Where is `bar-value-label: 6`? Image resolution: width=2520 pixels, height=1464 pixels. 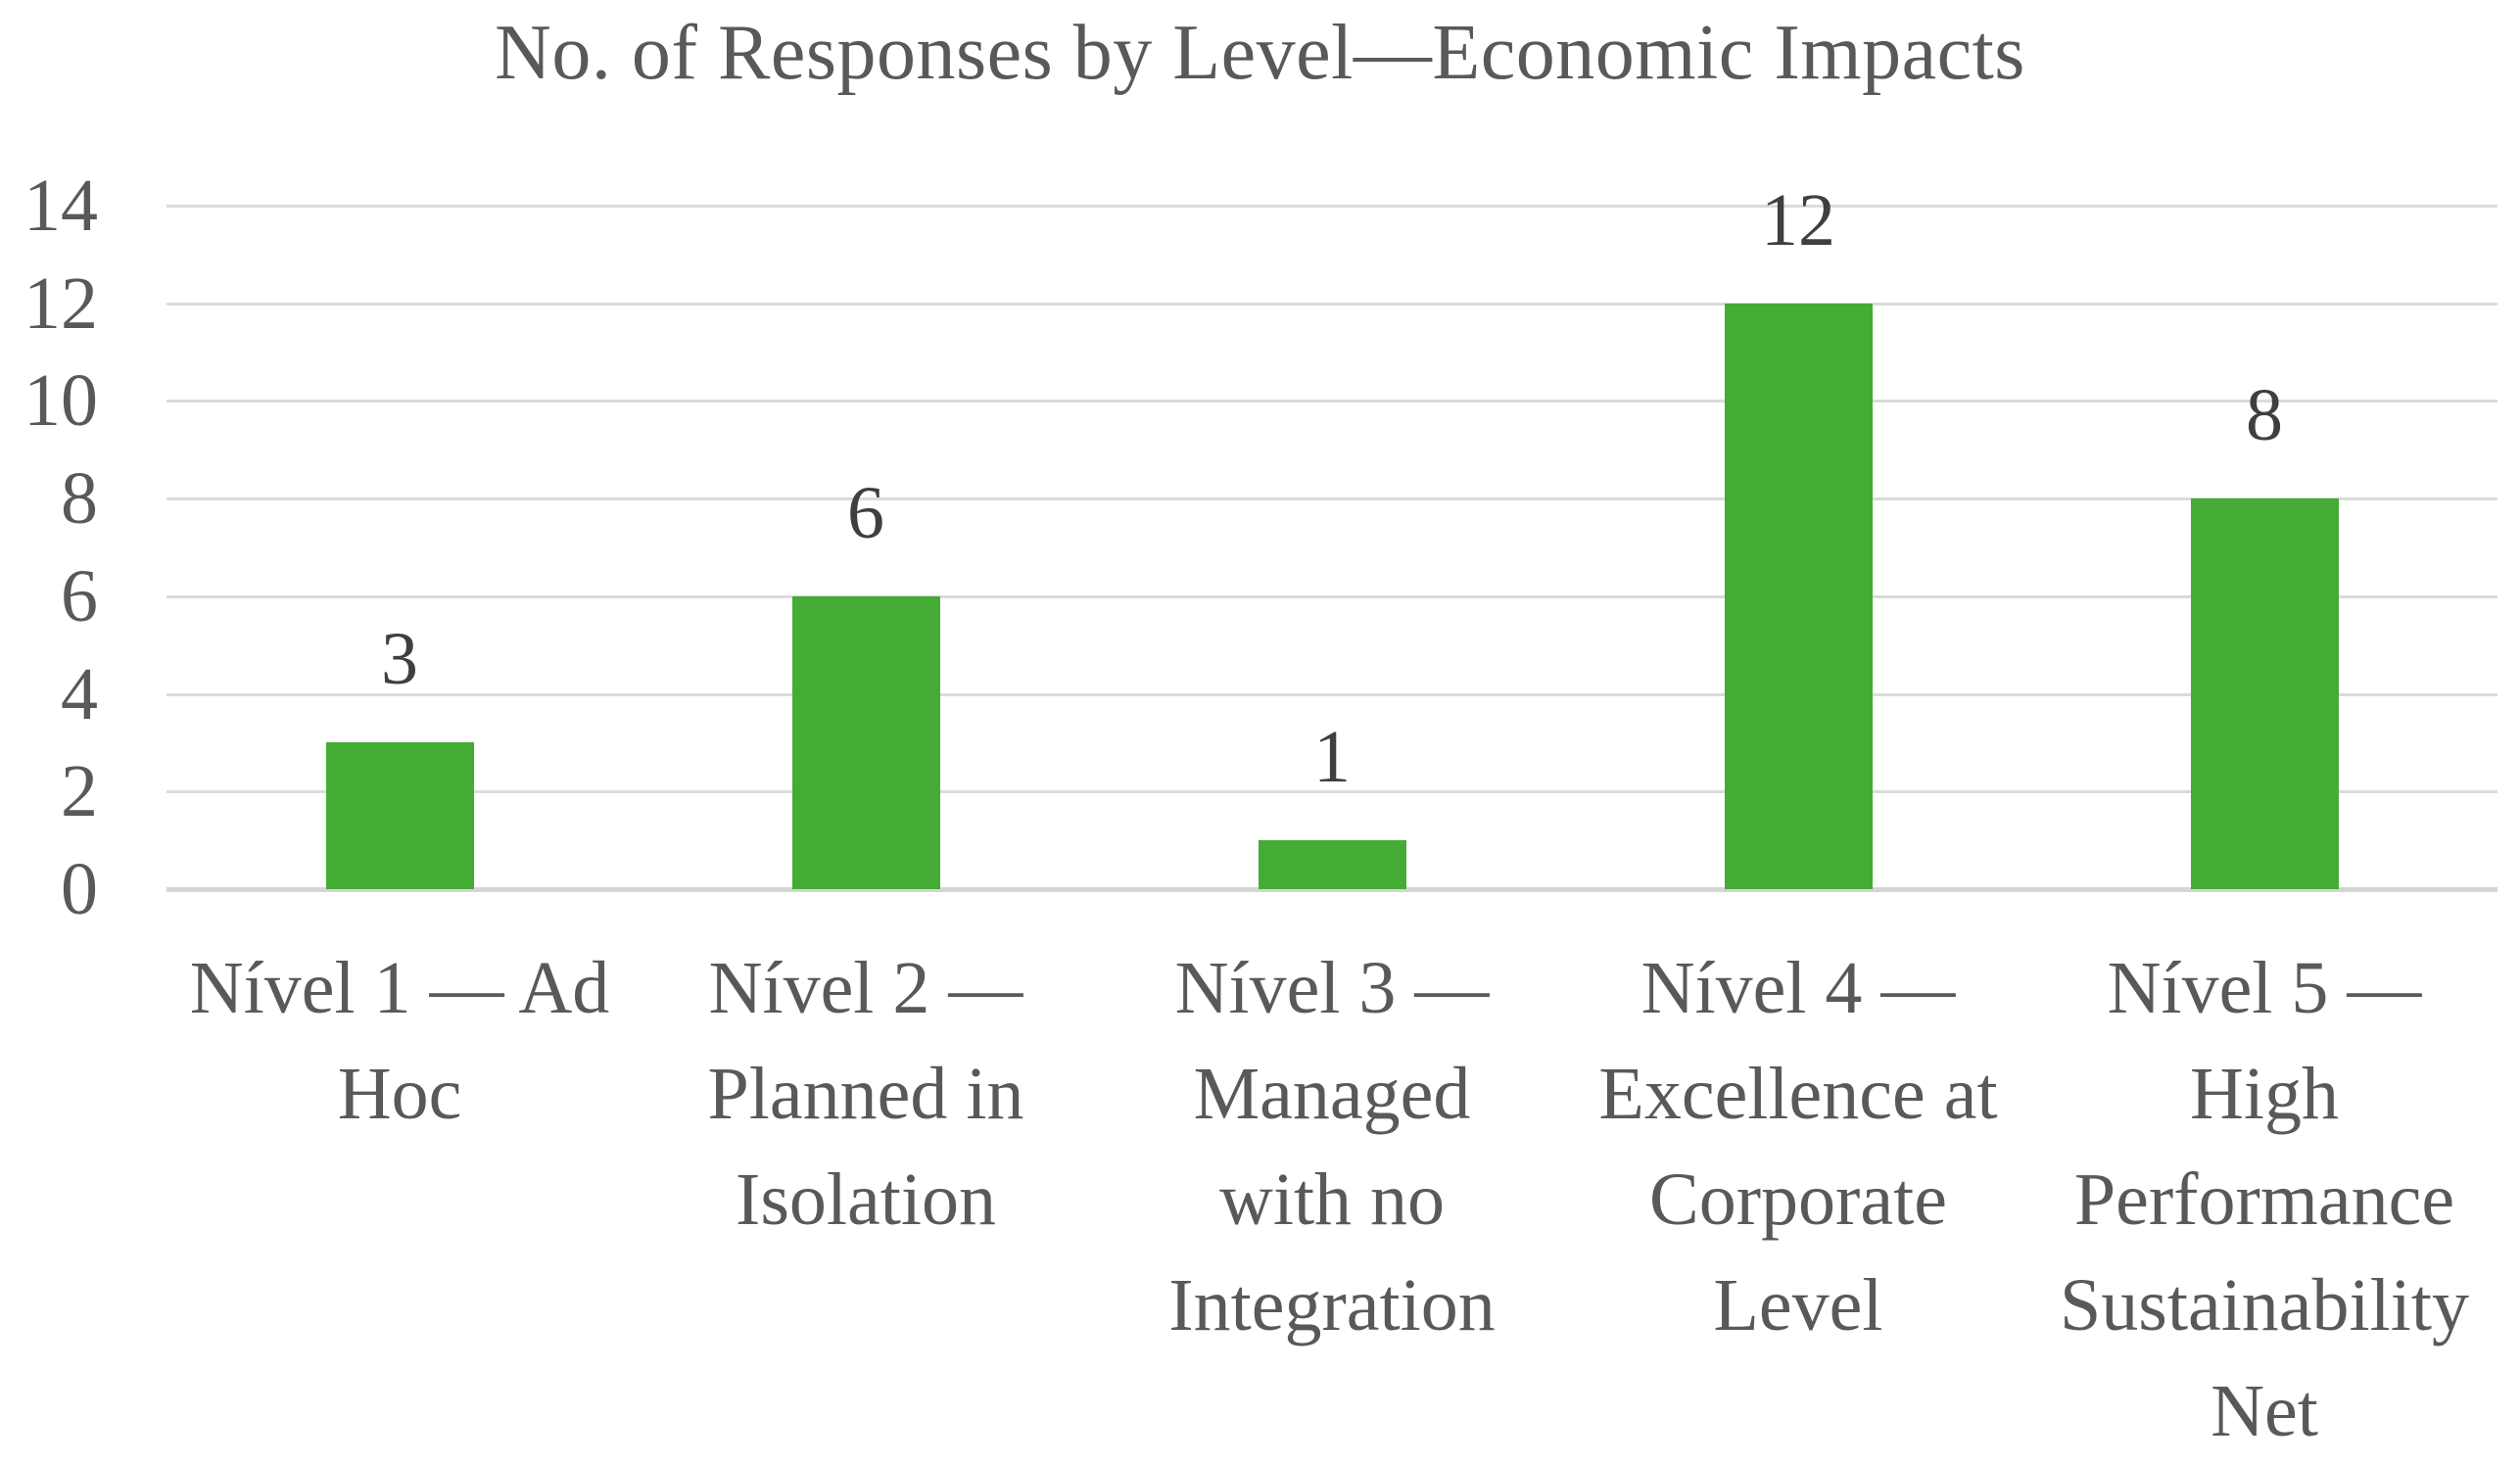
bar-value-label: 6 is located at coordinates (865, 513).